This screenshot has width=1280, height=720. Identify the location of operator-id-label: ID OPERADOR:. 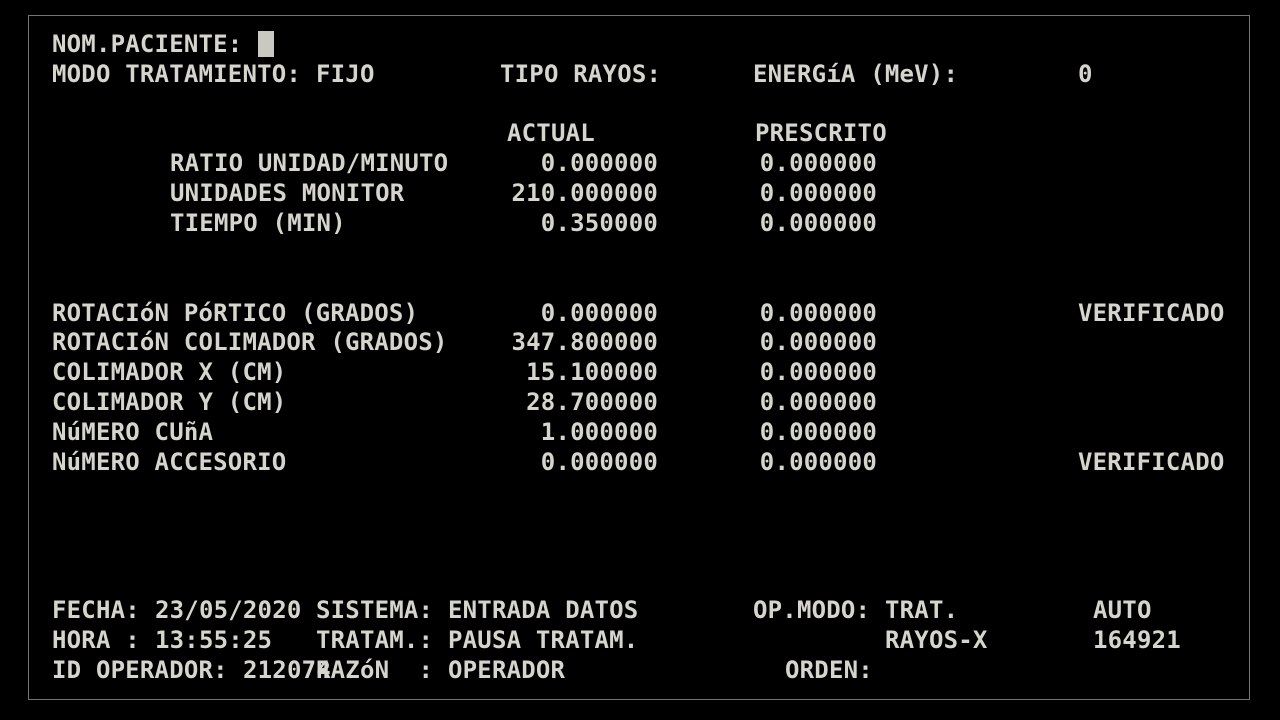
(140, 670).